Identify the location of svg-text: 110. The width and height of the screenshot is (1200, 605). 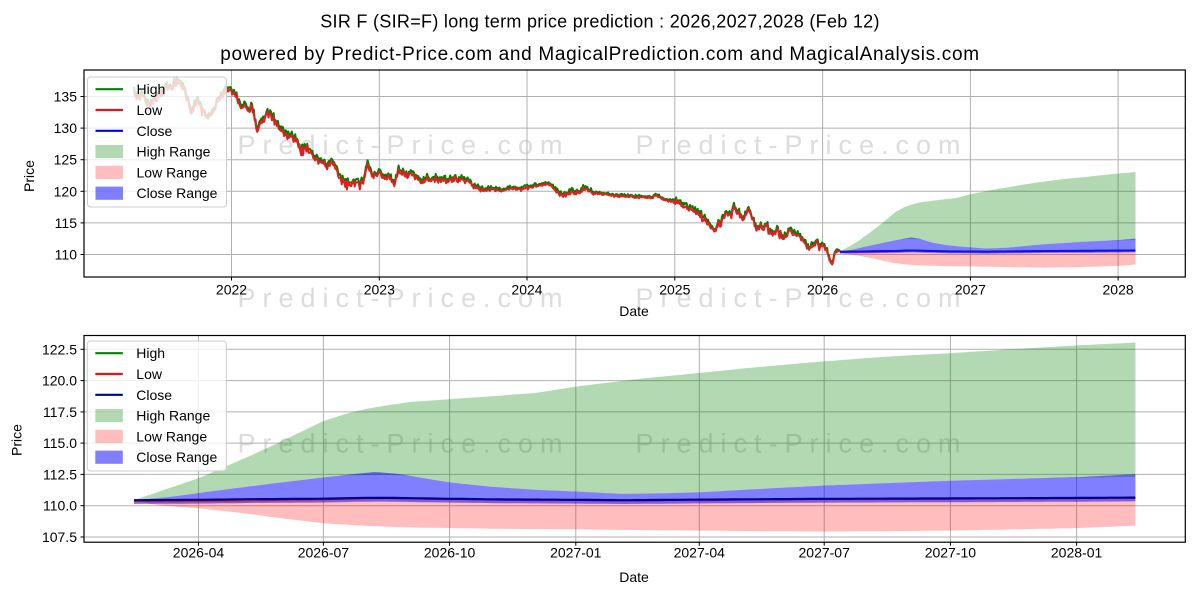
(66, 255).